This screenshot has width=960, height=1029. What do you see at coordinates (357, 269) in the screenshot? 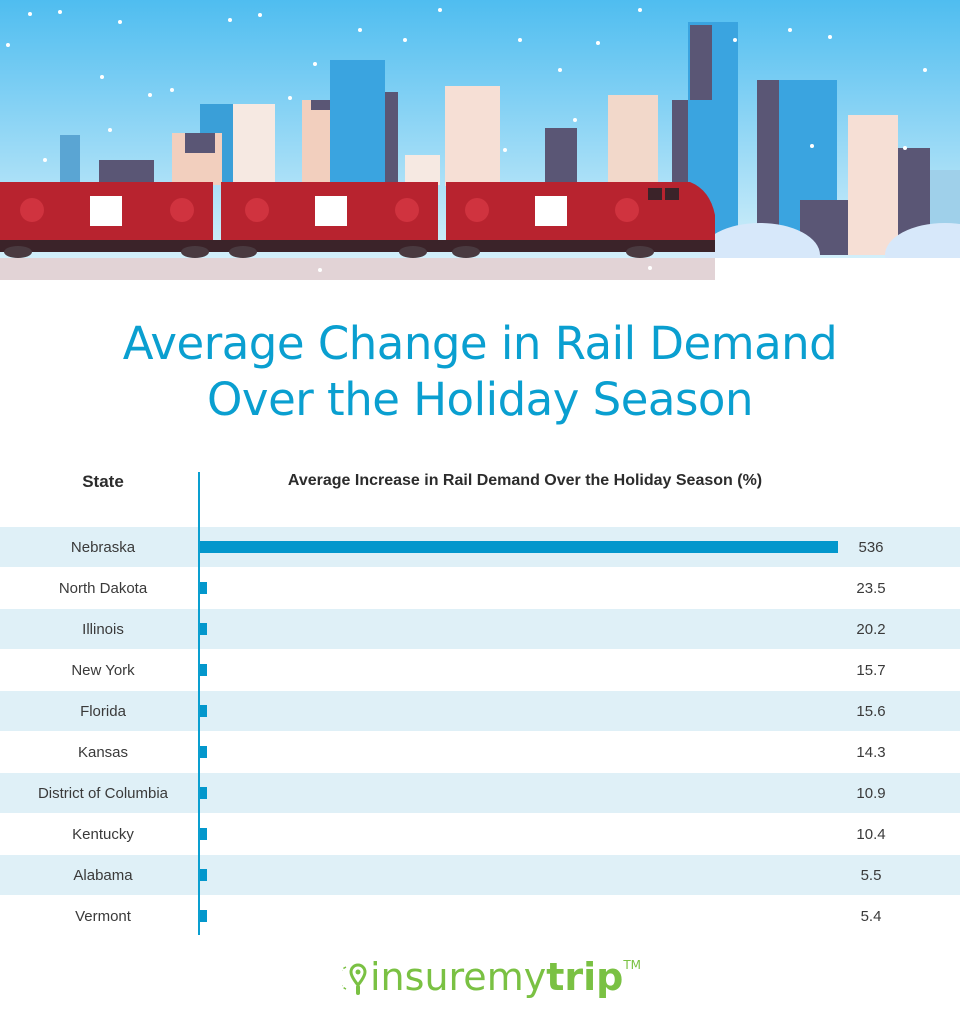
I see `track` at bounding box center [357, 269].